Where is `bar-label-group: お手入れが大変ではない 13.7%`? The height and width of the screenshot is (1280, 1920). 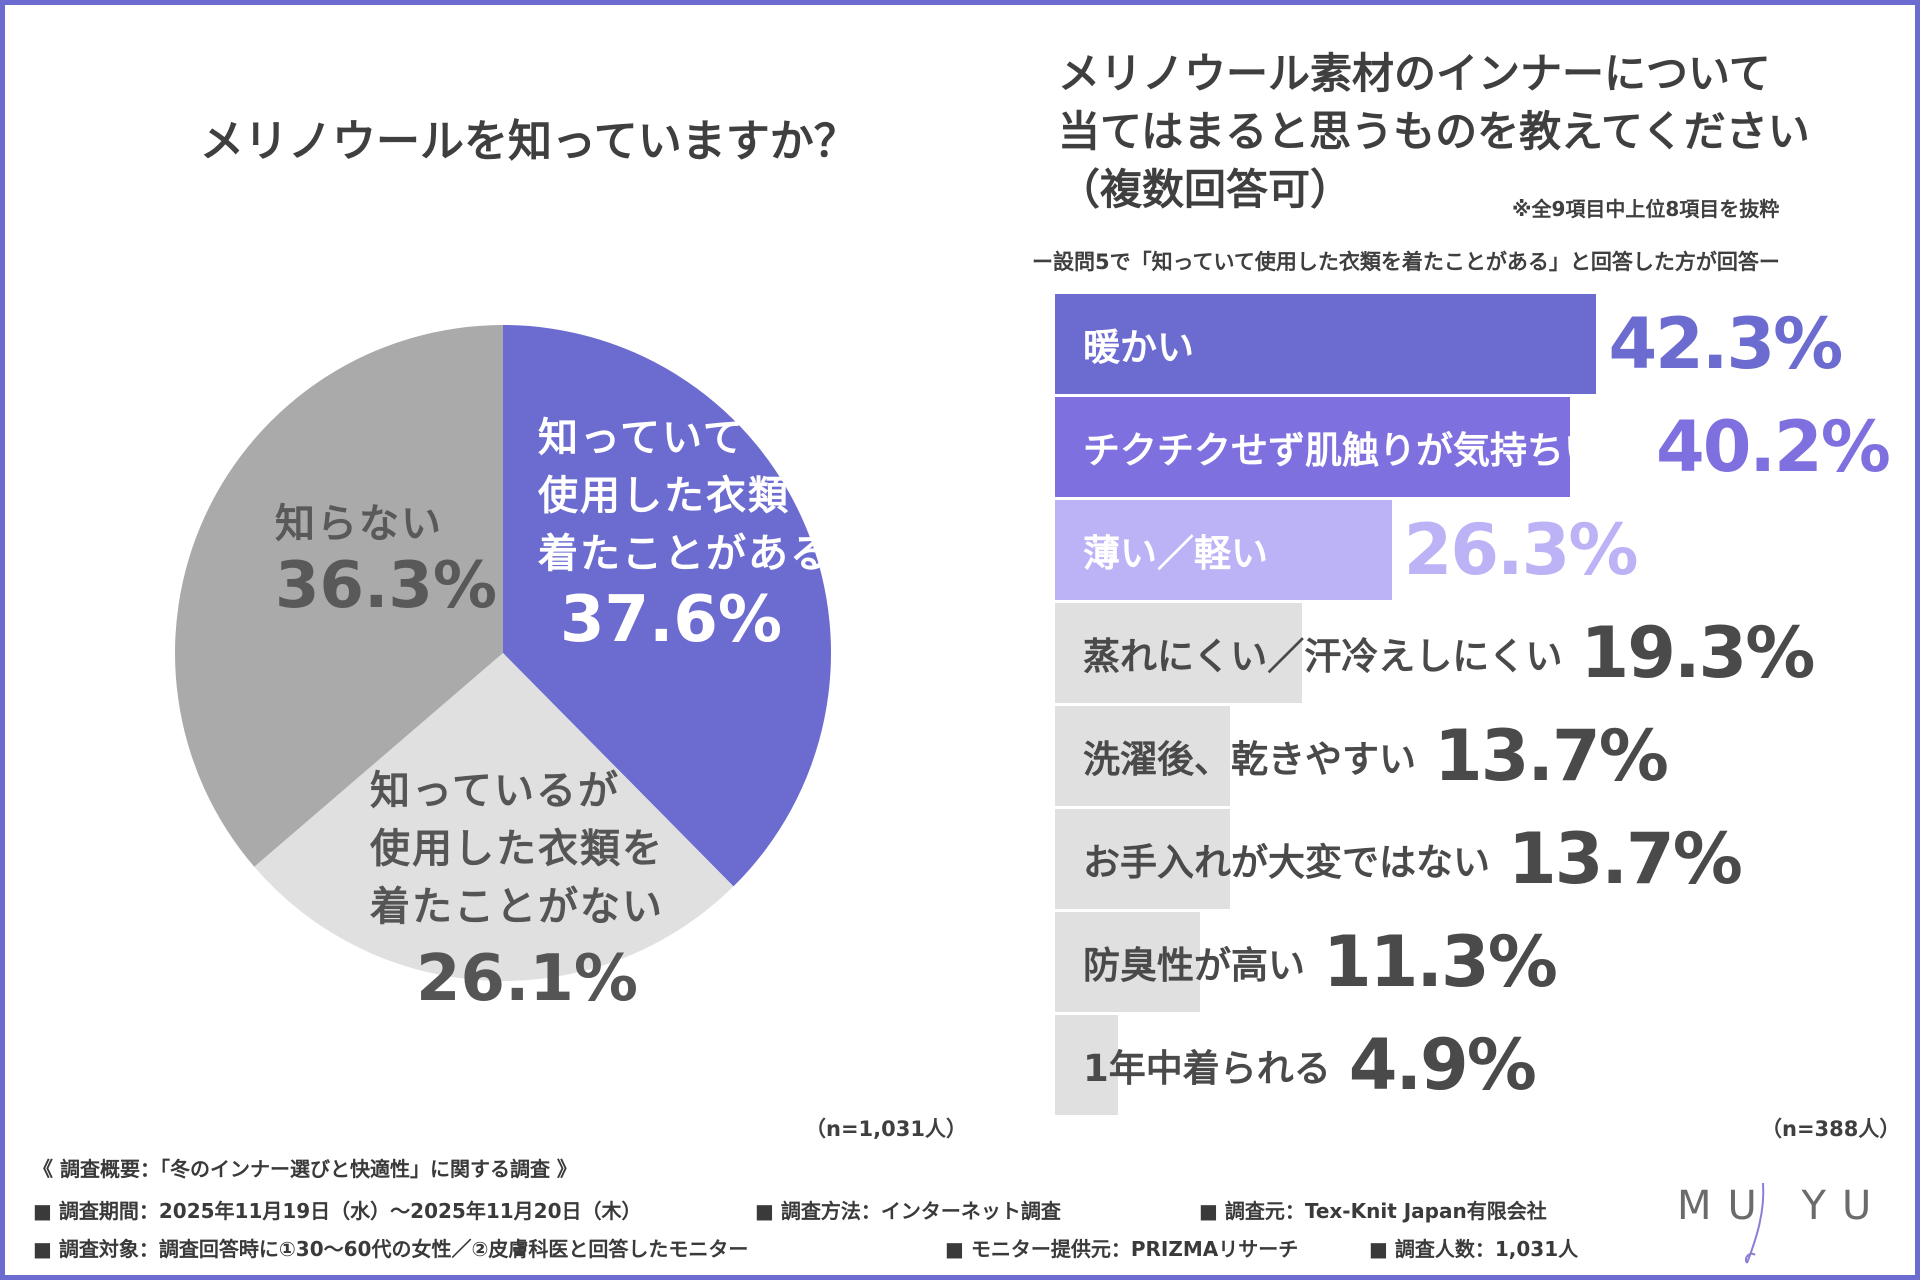
bar-label-group: お手入れが大変ではない 13.7% is located at coordinates (1413, 859).